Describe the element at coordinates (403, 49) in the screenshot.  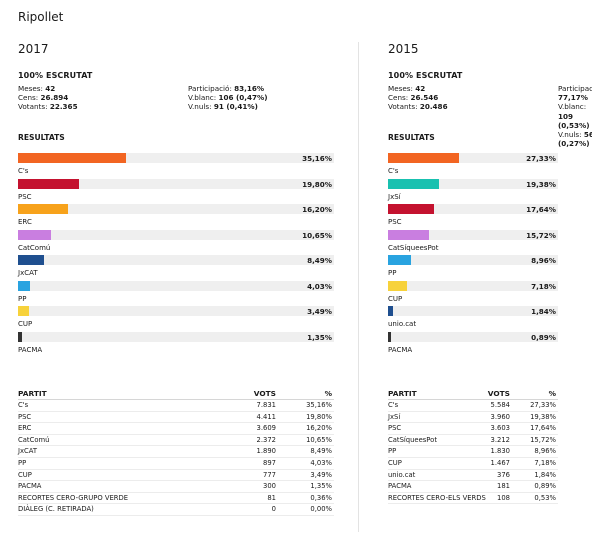
I see `election-year: 2015` at that location.